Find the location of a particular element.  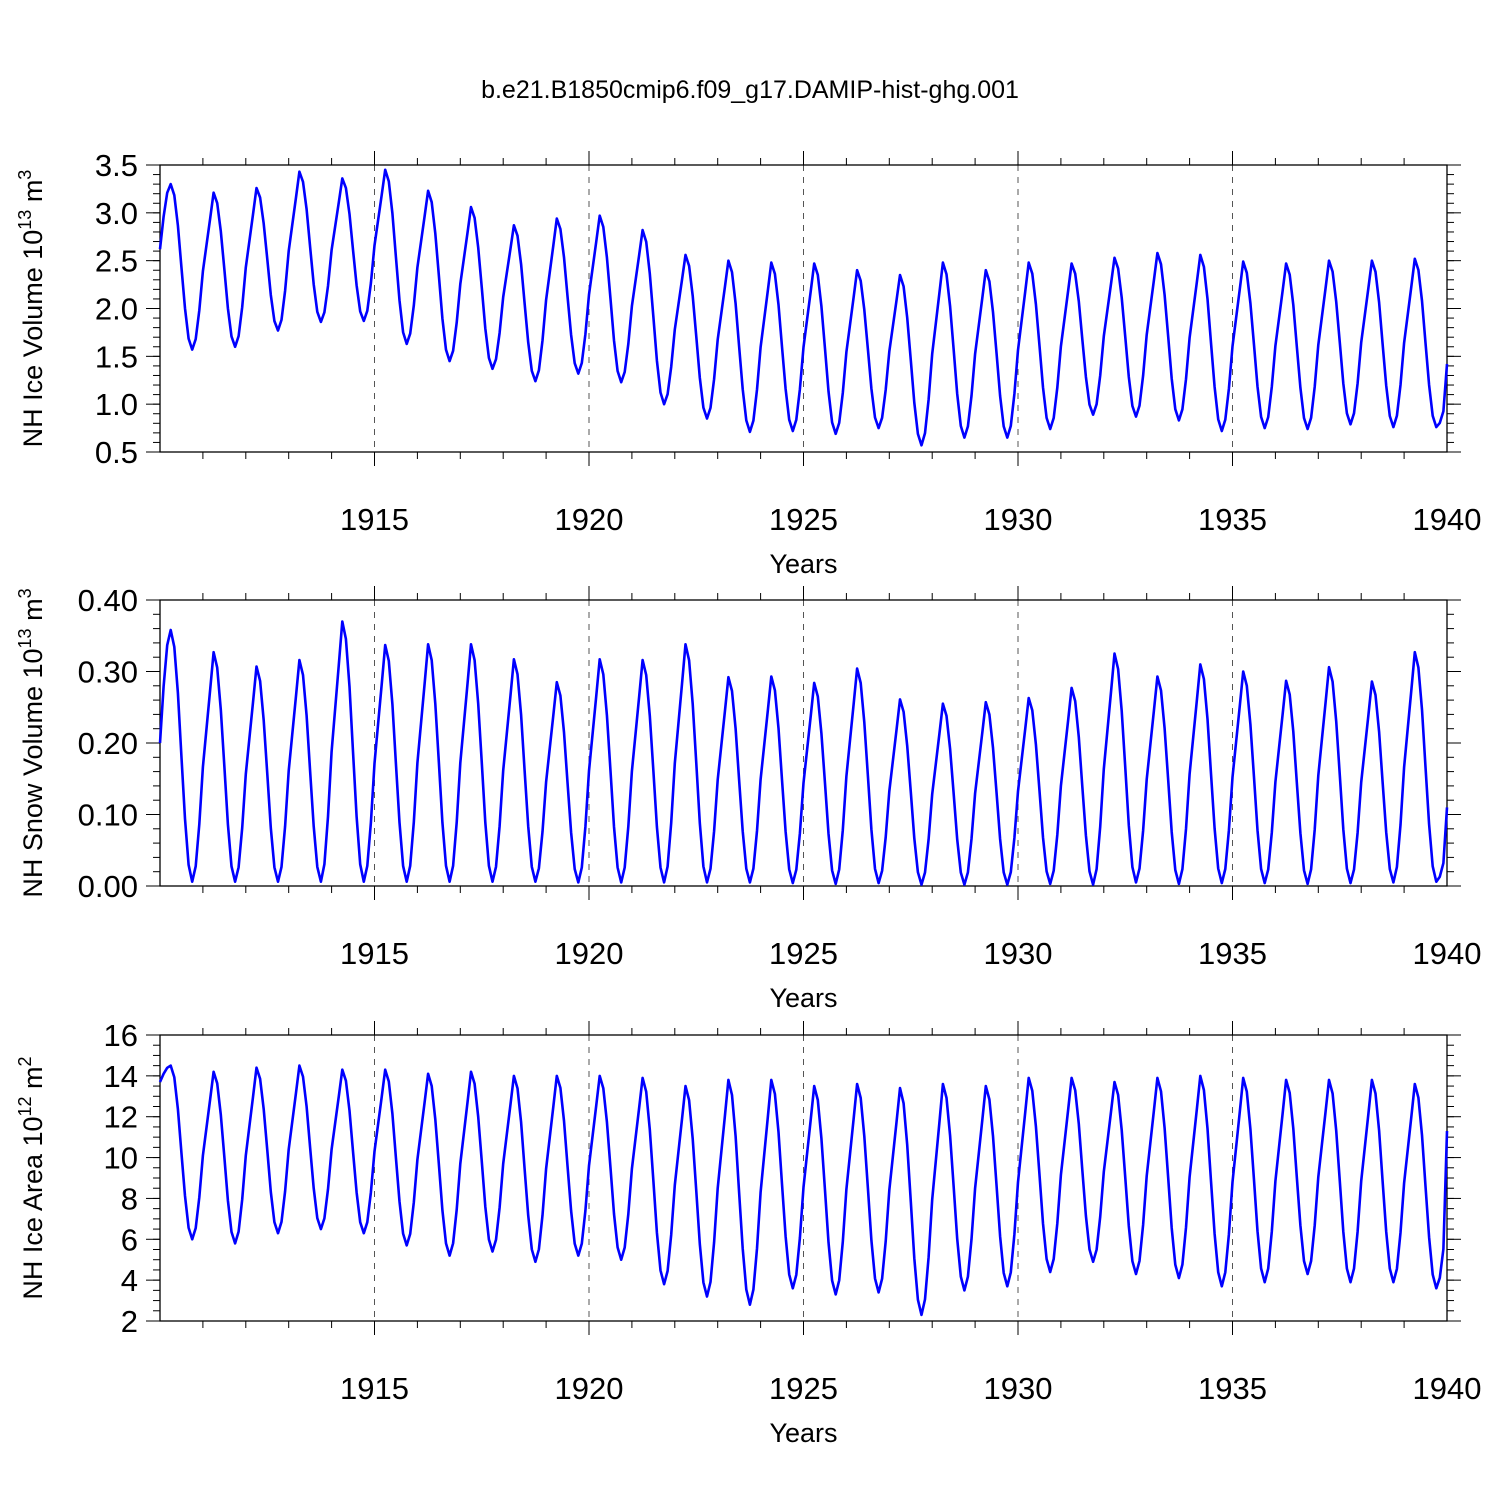

y-tick-label: 1.5 is located at coordinates (116, 356).